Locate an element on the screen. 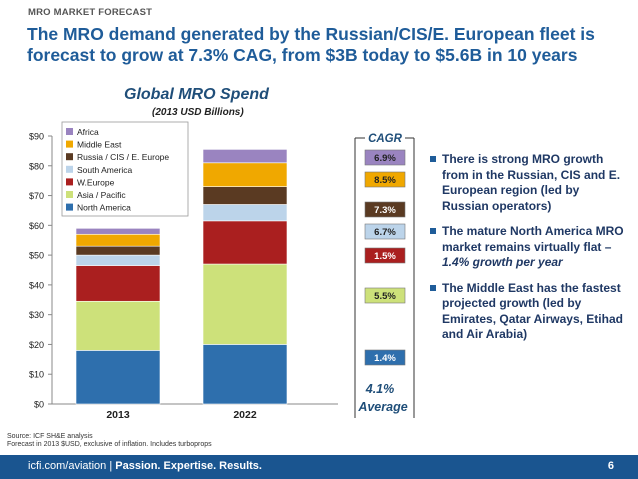 This screenshot has height=479, width=638. cagr-value: 7.3% is located at coordinates (385, 210).